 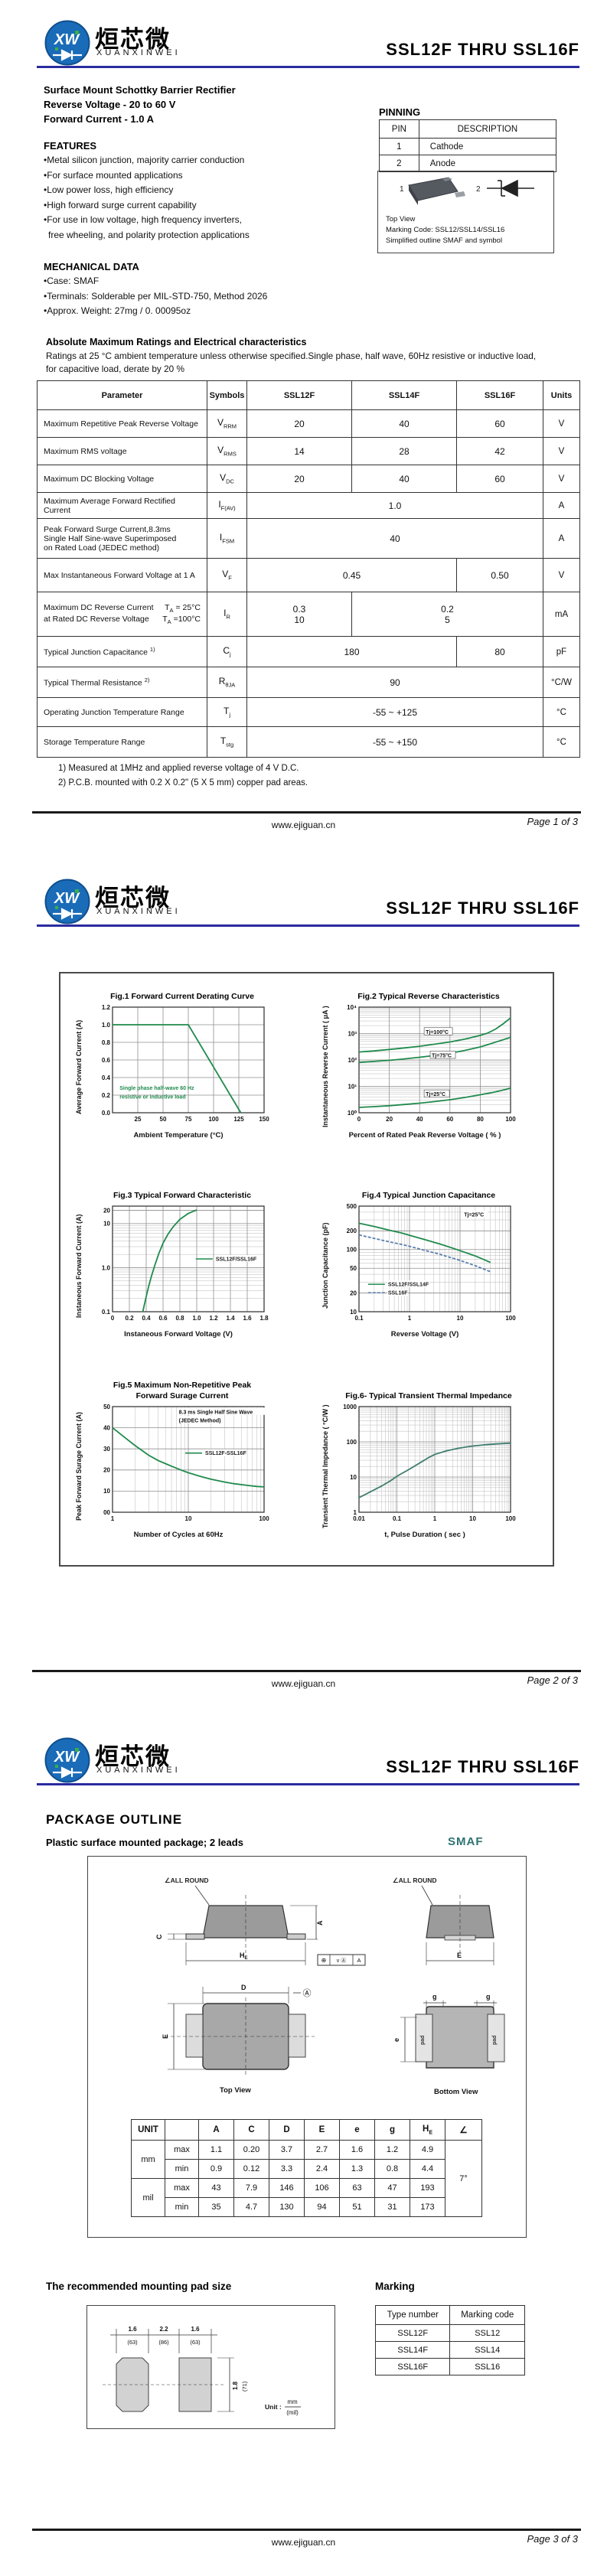 What do you see at coordinates (107, 1449) in the screenshot?
I see `svg-text: 30` at bounding box center [107, 1449].